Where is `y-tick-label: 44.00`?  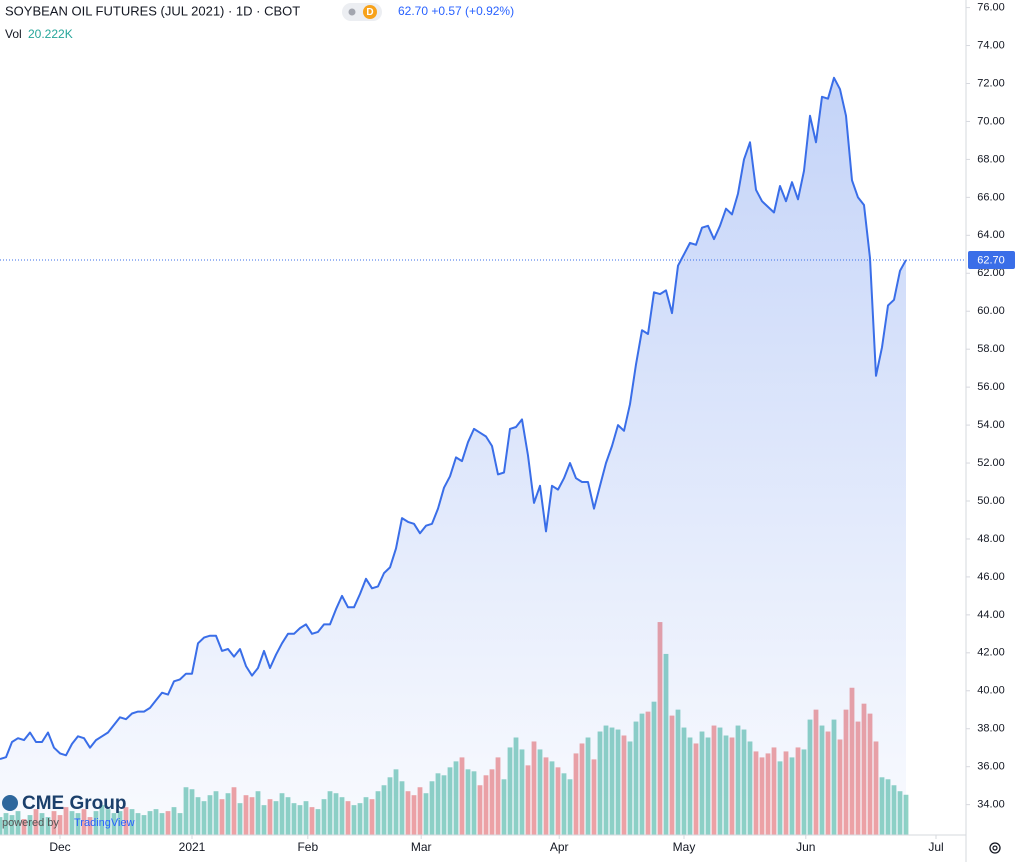
y-tick-label: 44.00 is located at coordinates (991, 615).